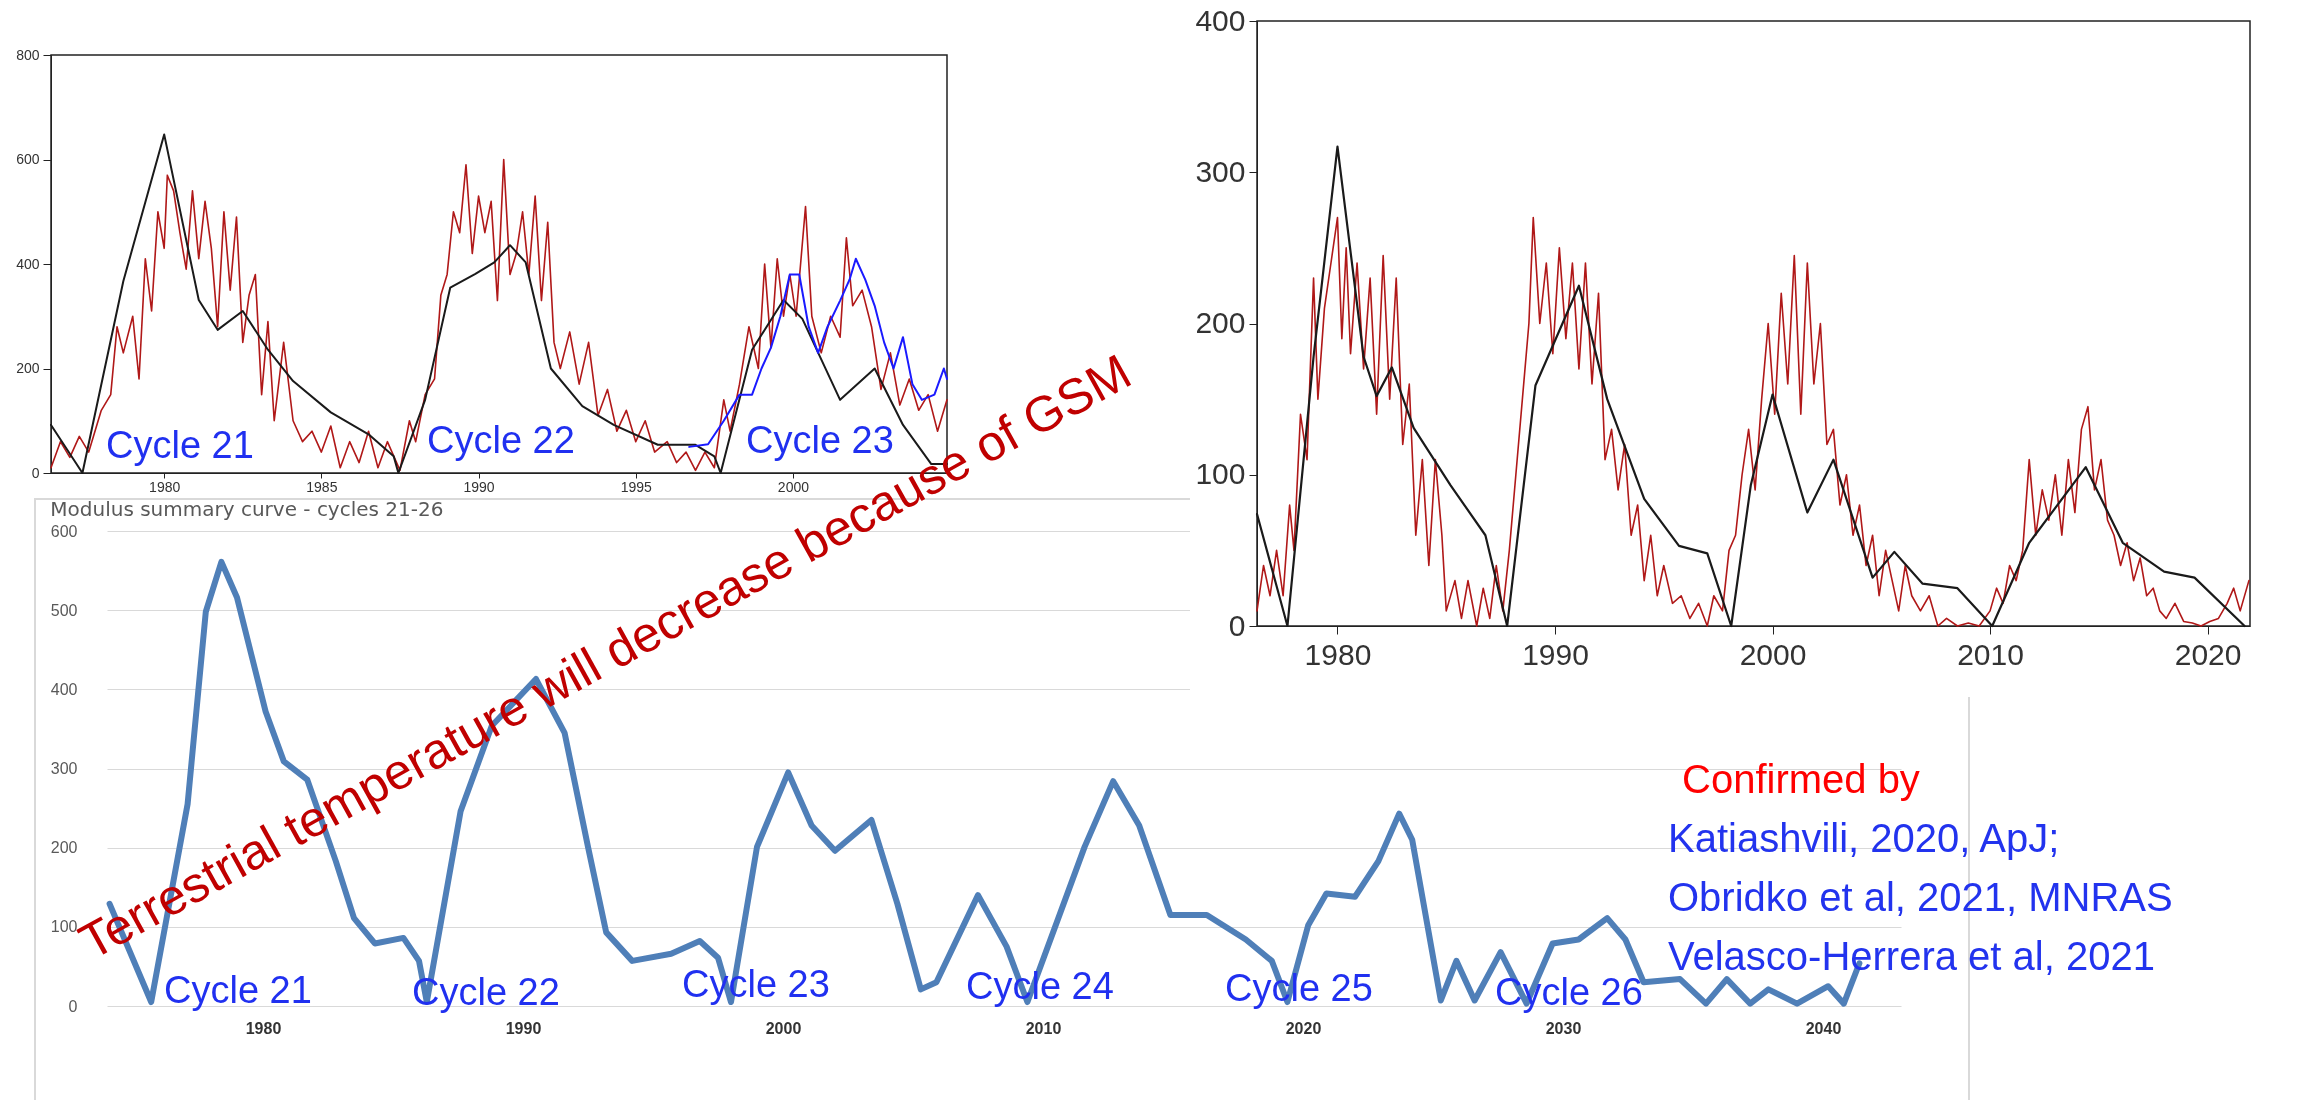 This screenshot has width=2311, height=1100. What do you see at coordinates (1864, 838) in the screenshot?
I see `annotation: Katiashvili, 2020, ApJ;` at bounding box center [1864, 838].